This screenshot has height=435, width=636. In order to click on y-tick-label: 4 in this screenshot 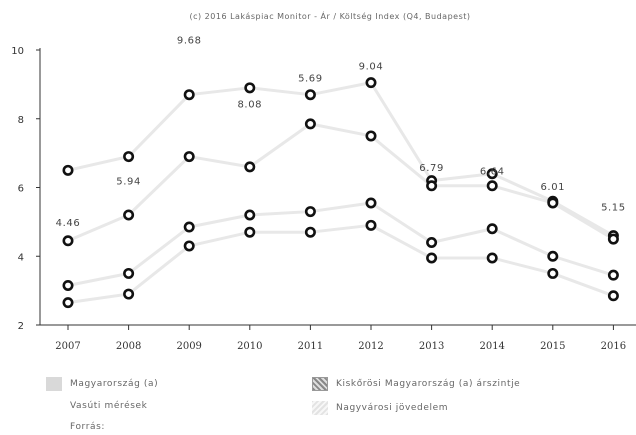, I will do `click(21, 257)`.